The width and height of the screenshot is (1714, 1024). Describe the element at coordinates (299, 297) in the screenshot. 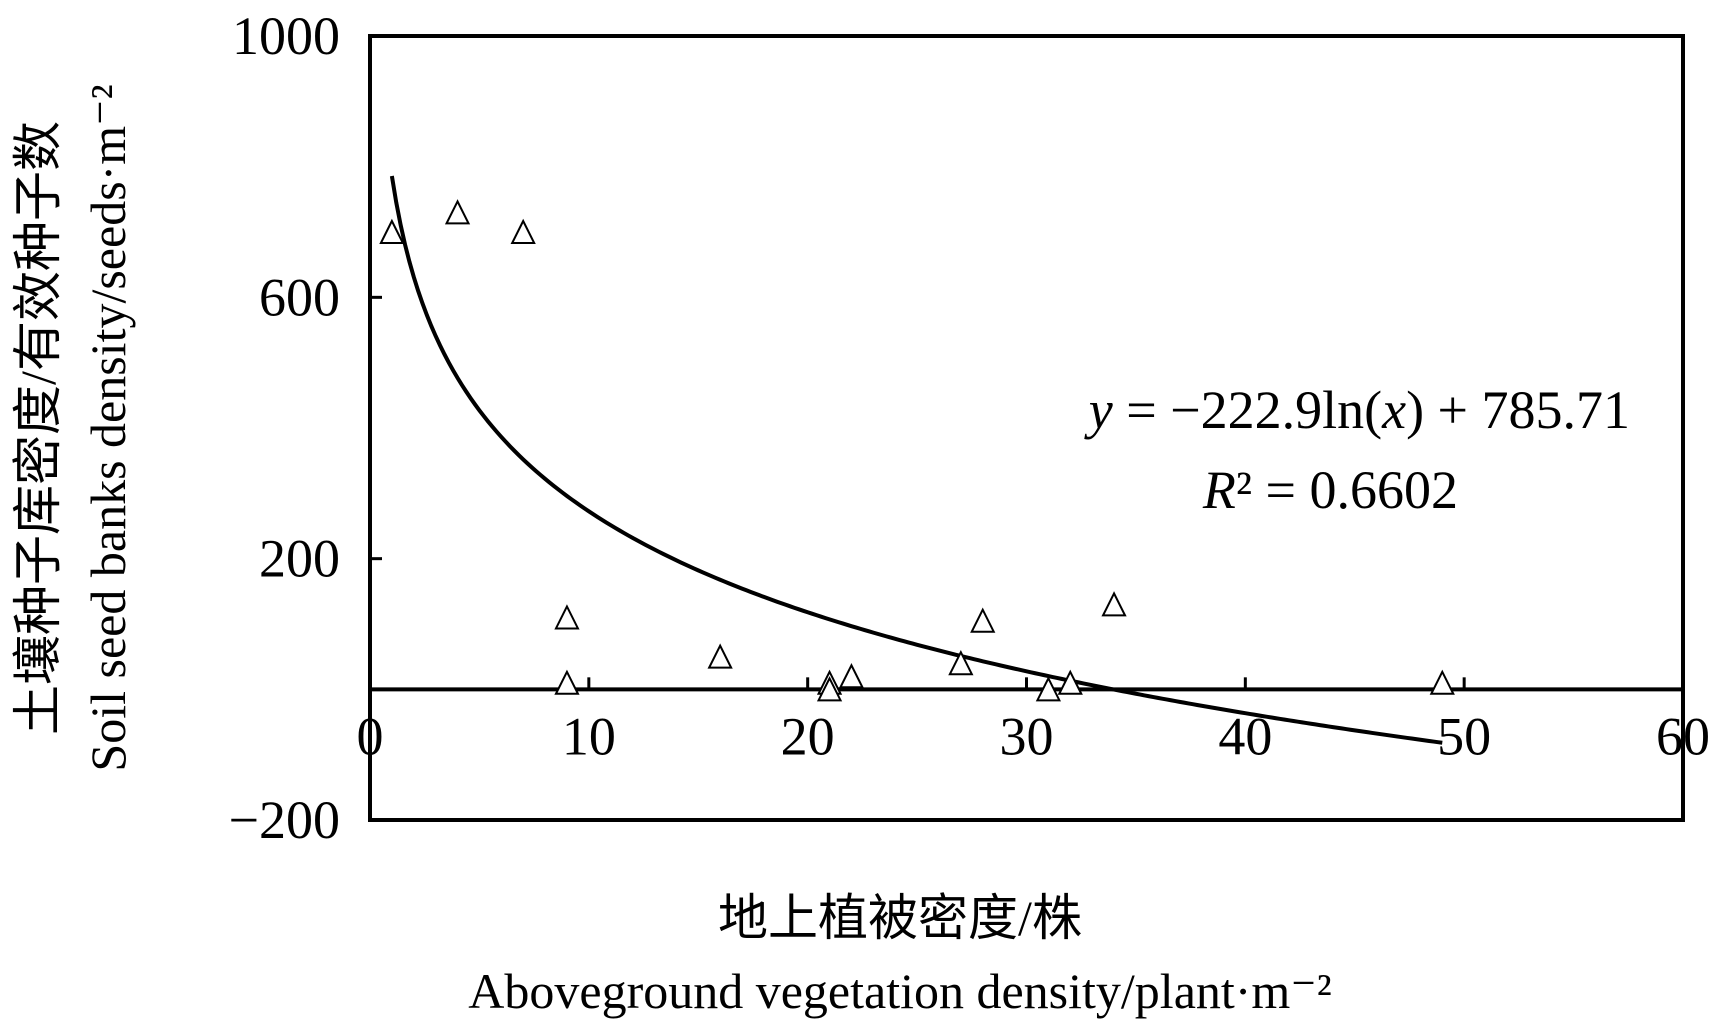

I see `y-tick-label: 600` at that location.